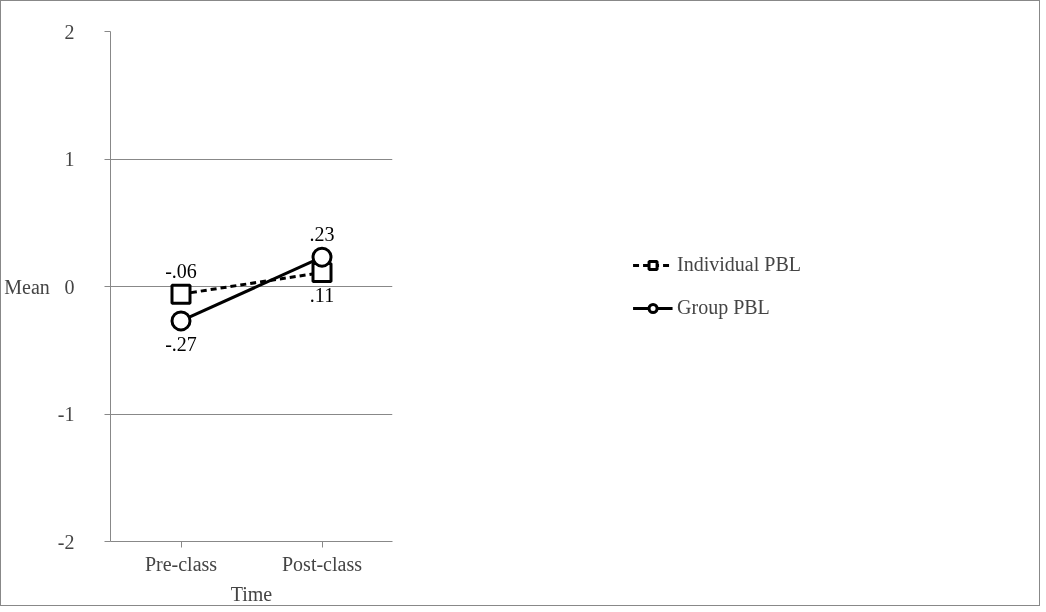 This screenshot has height=612, width=1046. I want to click on y-tick-label: -1, so click(66, 414).